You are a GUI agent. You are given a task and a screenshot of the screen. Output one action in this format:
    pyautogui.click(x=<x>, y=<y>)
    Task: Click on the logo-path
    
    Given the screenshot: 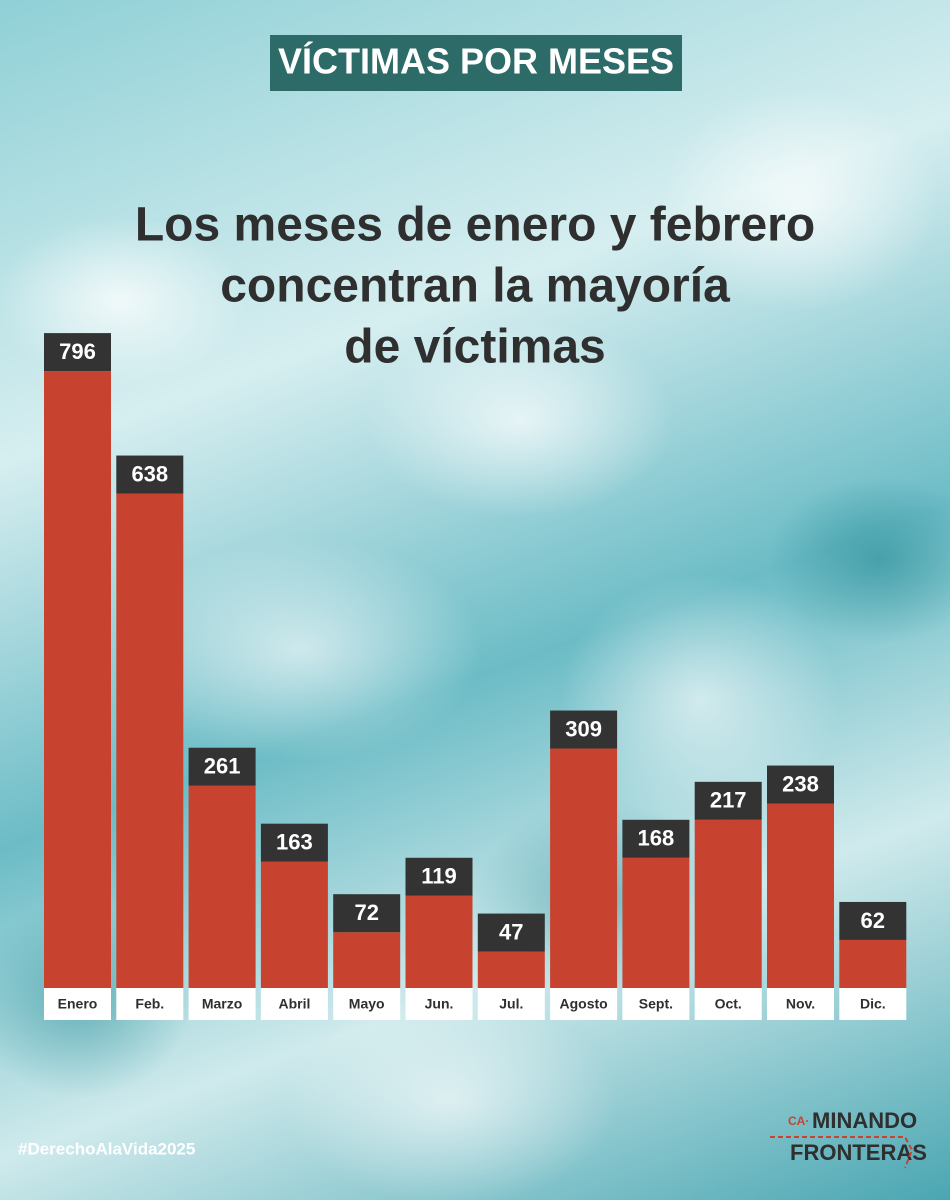 What is the action you would take?
    pyautogui.click(x=842, y=1152)
    